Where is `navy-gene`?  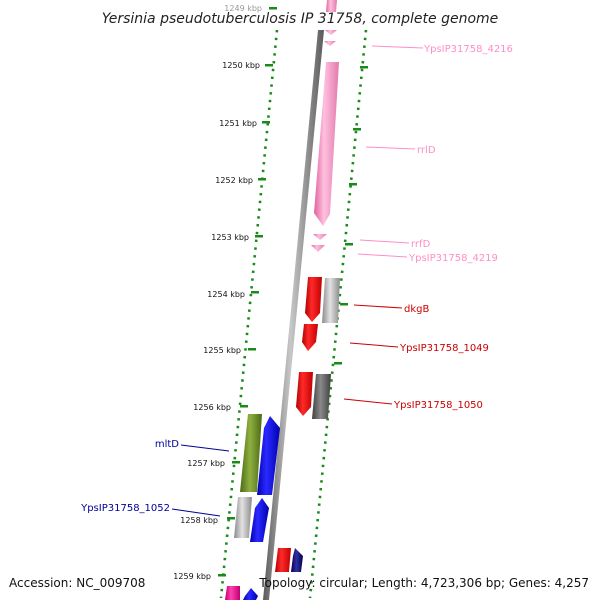 navy-gene is located at coordinates (297, 560).